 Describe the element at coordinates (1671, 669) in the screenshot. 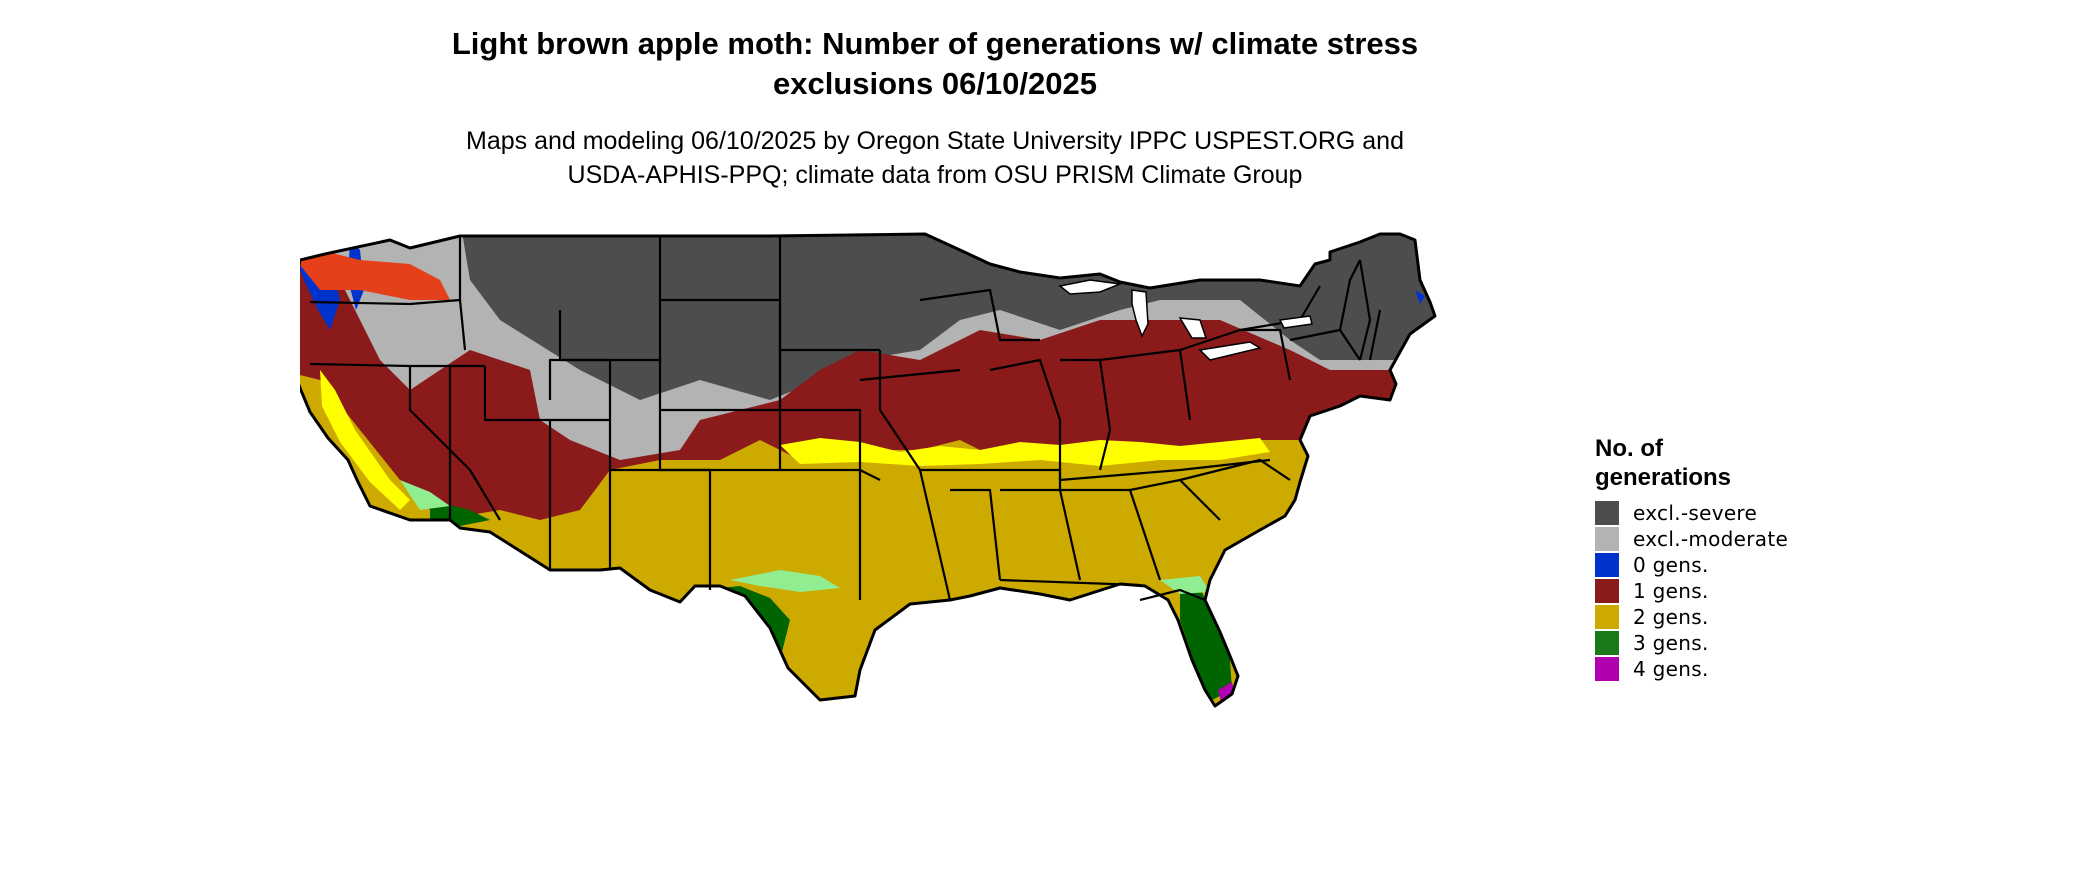

I see `legend-label: 4 gens.` at that location.